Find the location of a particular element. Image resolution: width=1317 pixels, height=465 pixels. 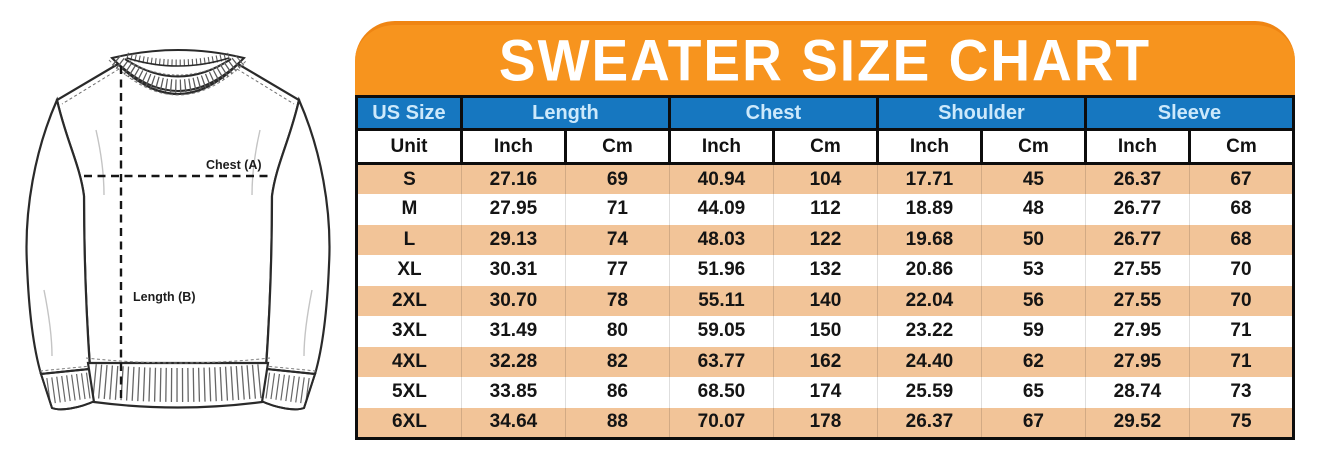

page-title: SWEATER SIZE CHART is located at coordinates (825, 60).